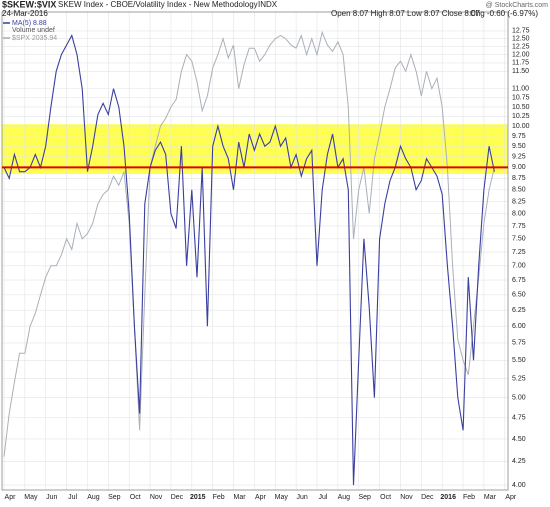  What do you see at coordinates (504, 13) in the screenshot?
I see `change: Chg -0.60 (-6.97%)` at bounding box center [504, 13].